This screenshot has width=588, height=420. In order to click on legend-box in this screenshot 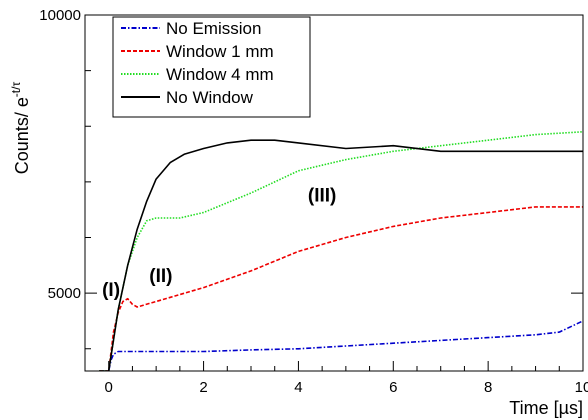, I will do `click(211, 67)`.